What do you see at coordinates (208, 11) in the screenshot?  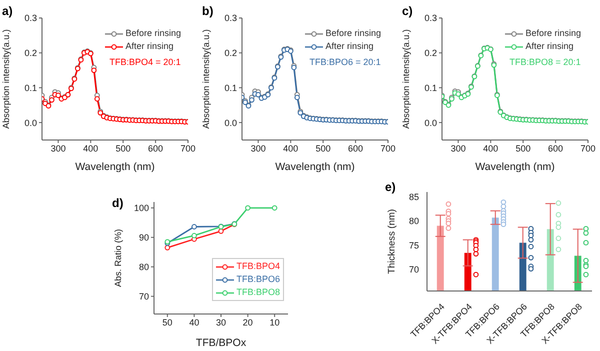 I see `chart-title: b)` at bounding box center [208, 11].